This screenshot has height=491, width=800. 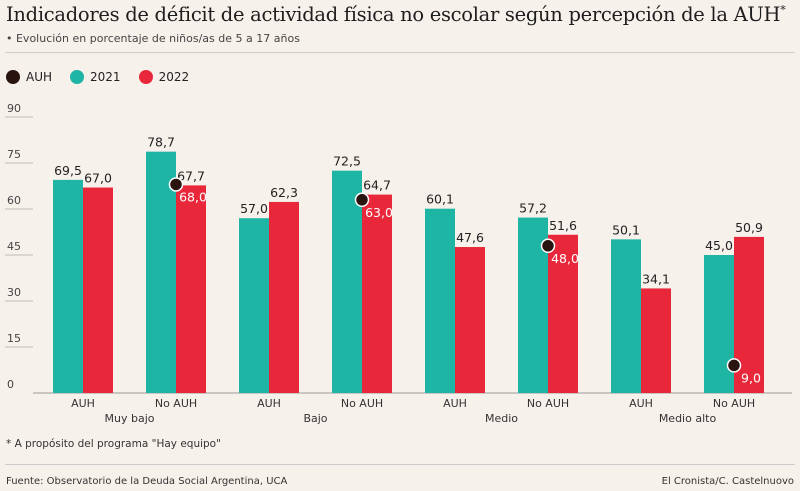 What do you see at coordinates (68, 170) in the screenshot?
I see `data-label-2021: 69,5` at bounding box center [68, 170].